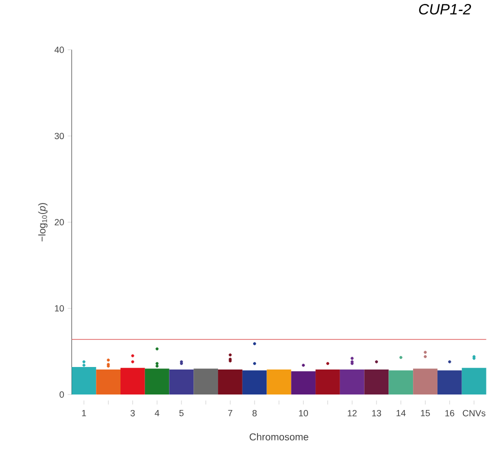 This screenshot has width=489, height=460. Describe the element at coordinates (157, 413) in the screenshot. I see `x-tick-label: 4` at that location.